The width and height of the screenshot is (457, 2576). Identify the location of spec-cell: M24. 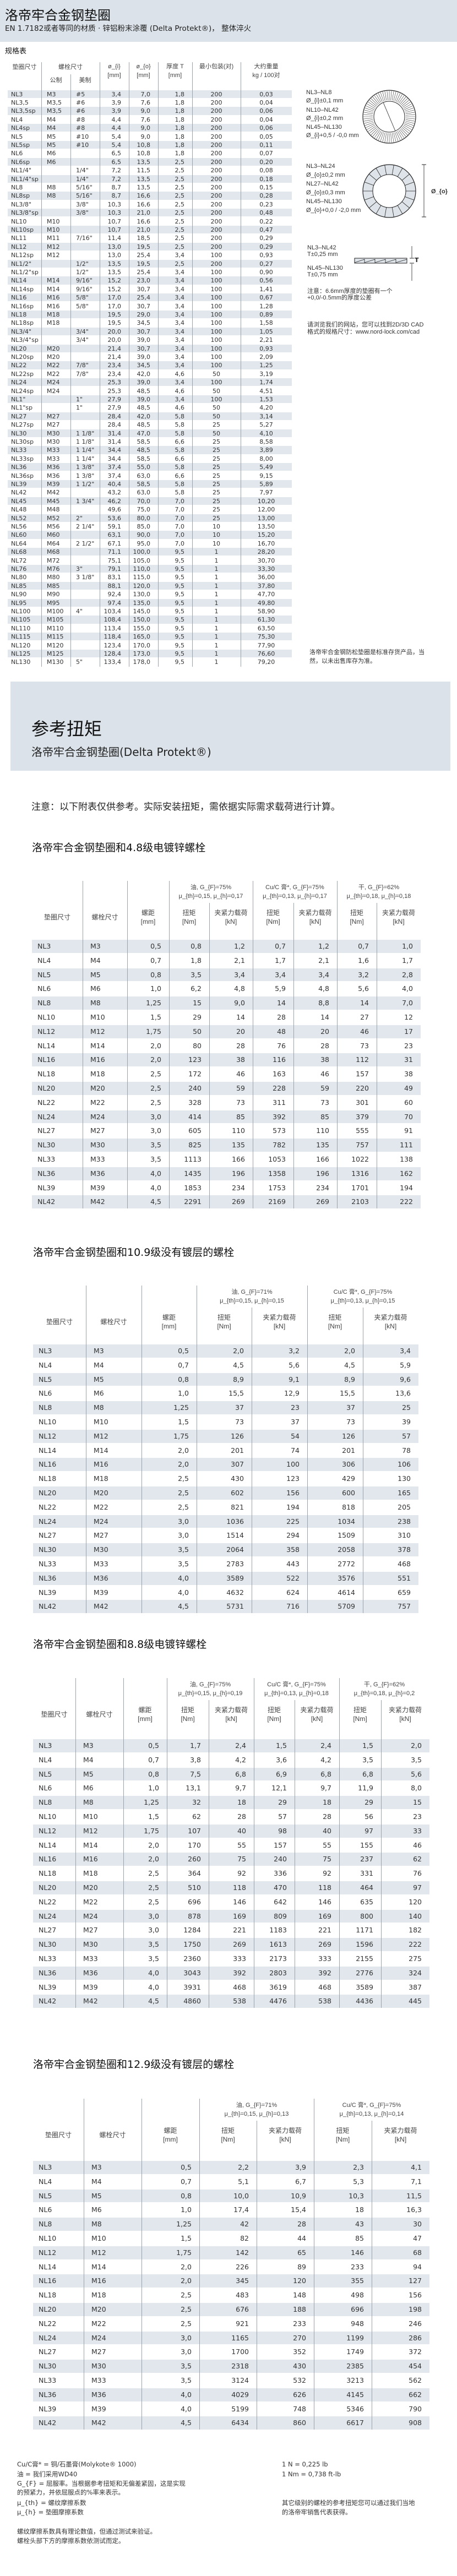
(54, 382).